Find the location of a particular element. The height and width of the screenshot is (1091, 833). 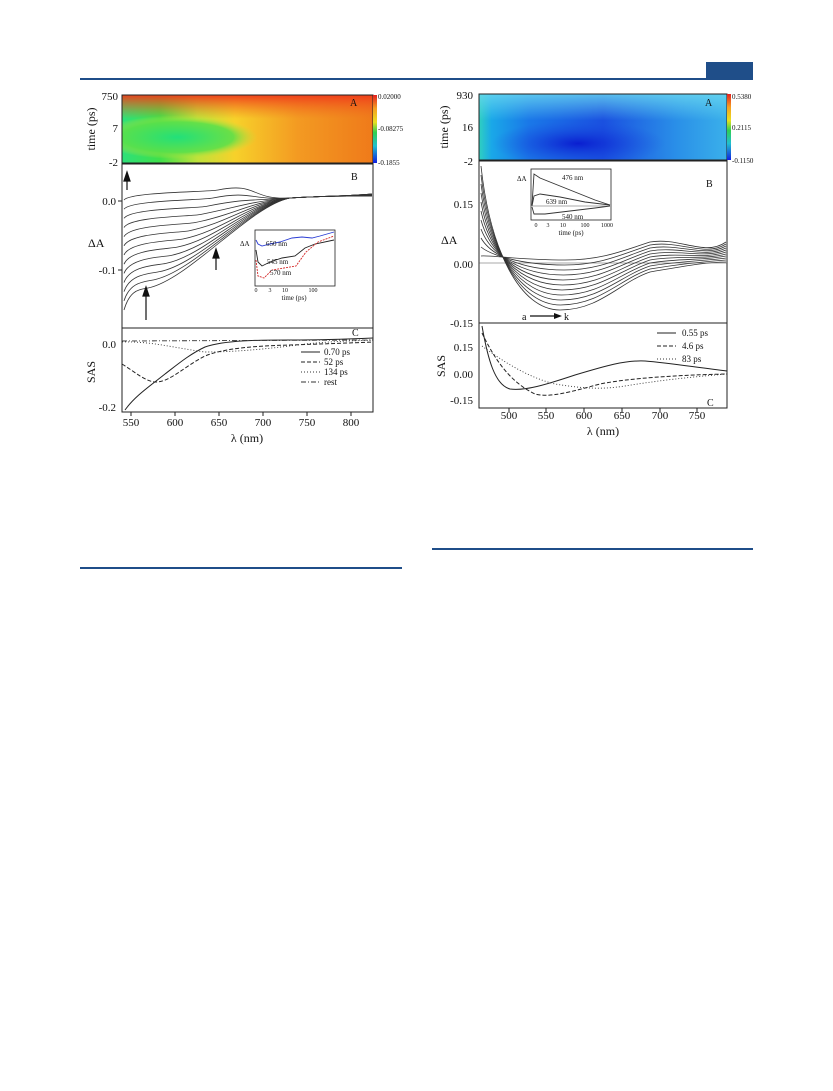

left-a-ytick: 7 is located at coordinates (116, 129).